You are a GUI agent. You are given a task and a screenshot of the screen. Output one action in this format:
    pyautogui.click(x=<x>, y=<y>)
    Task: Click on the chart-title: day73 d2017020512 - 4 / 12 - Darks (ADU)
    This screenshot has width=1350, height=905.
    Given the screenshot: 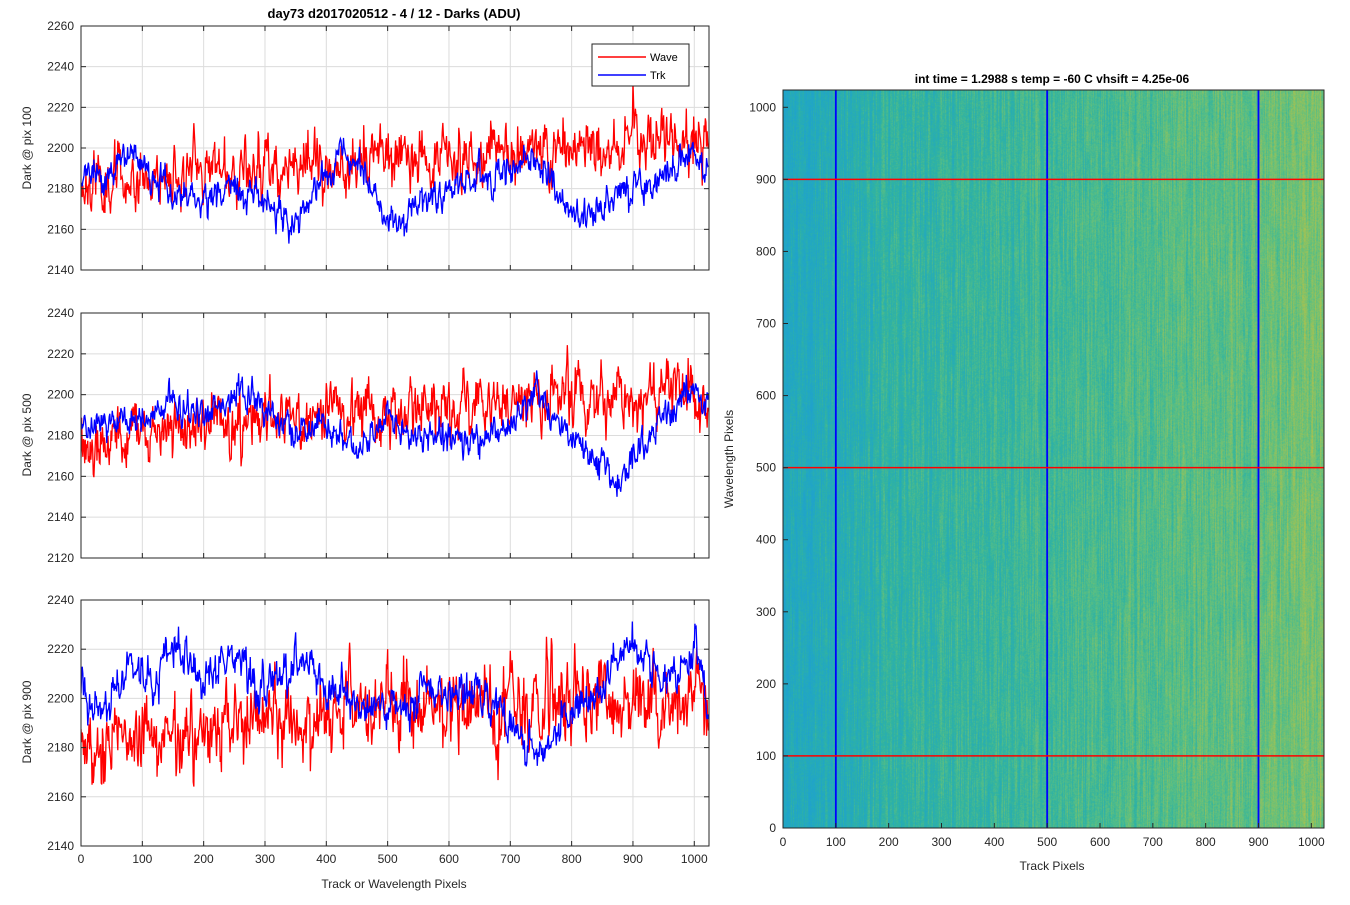 What is the action you would take?
    pyautogui.click(x=394, y=13)
    